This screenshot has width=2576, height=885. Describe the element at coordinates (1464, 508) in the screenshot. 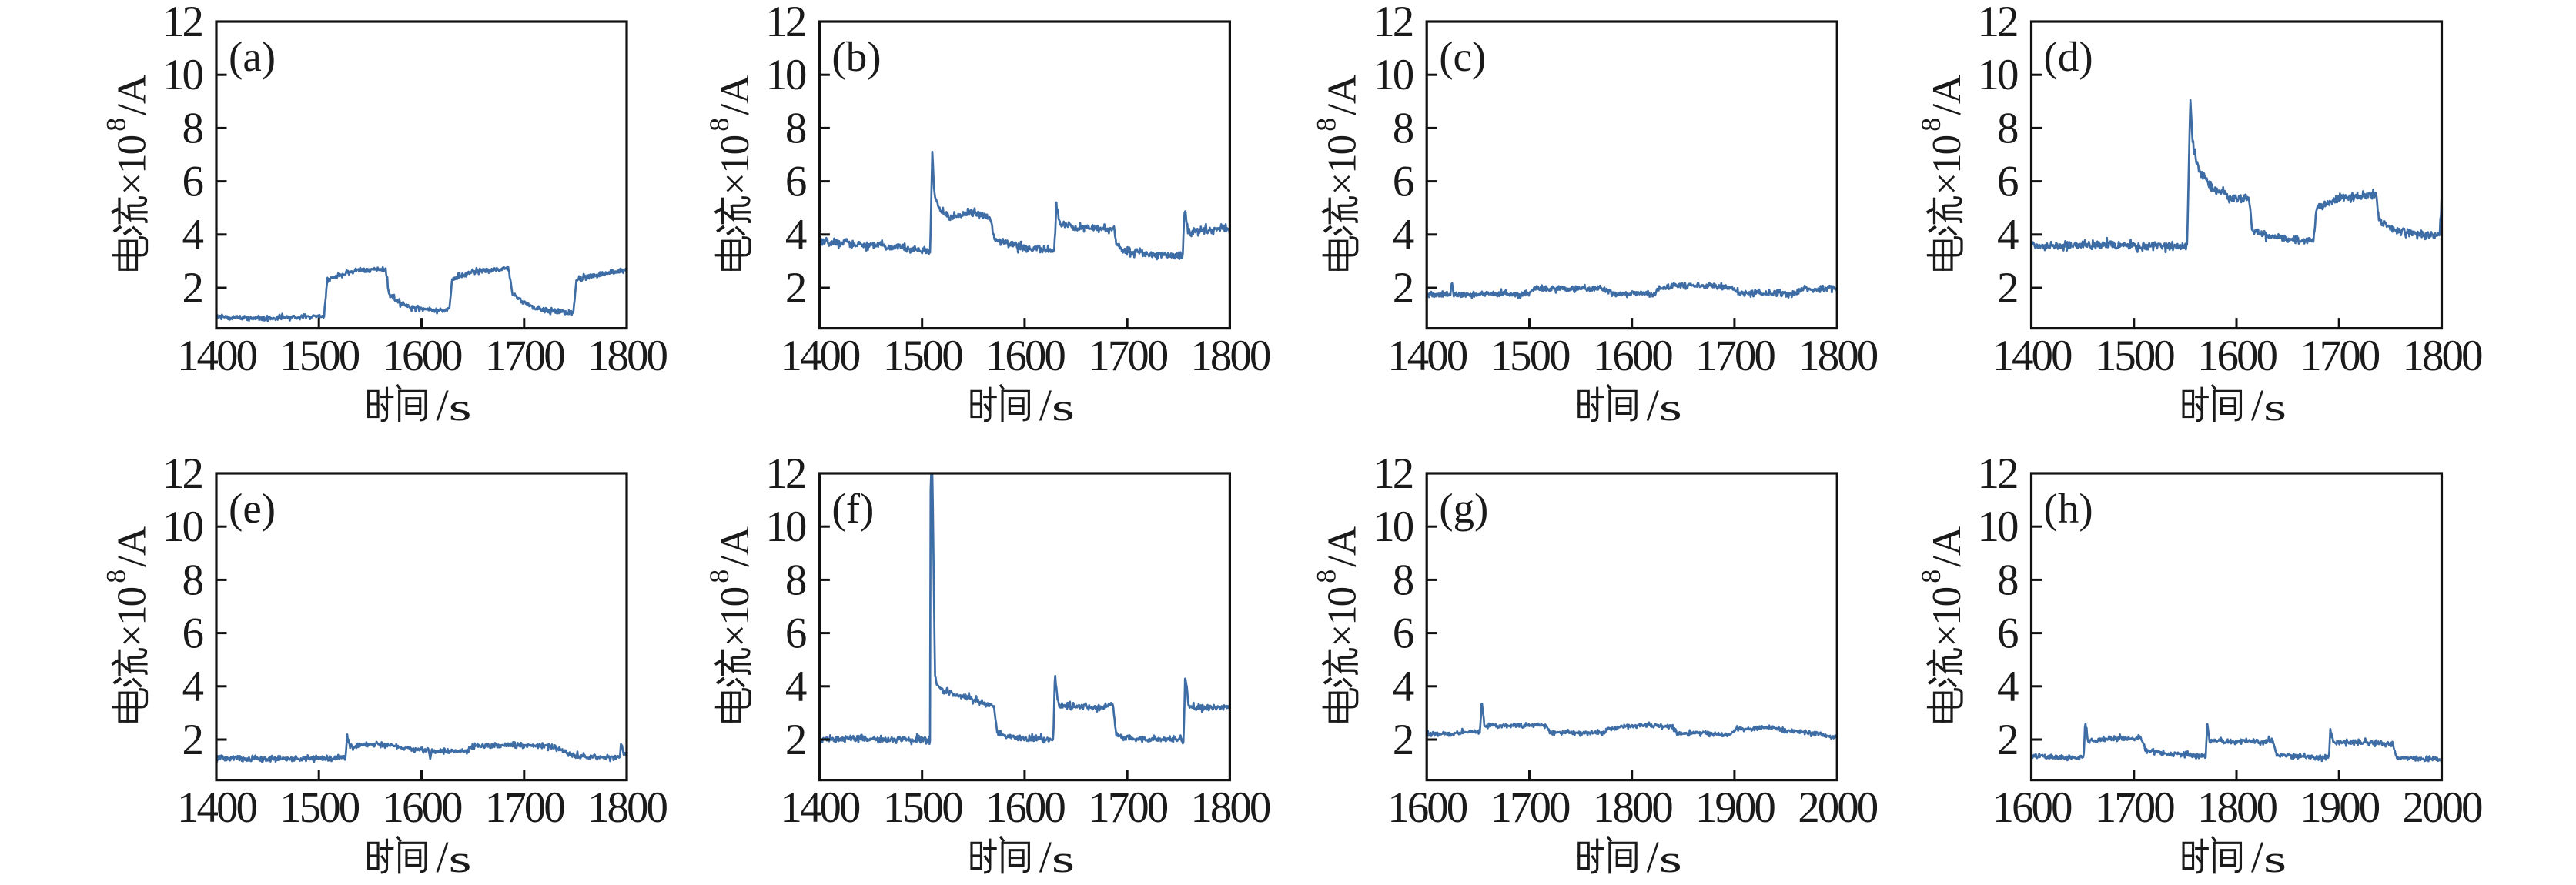

I see `svg-text: (g)` at that location.